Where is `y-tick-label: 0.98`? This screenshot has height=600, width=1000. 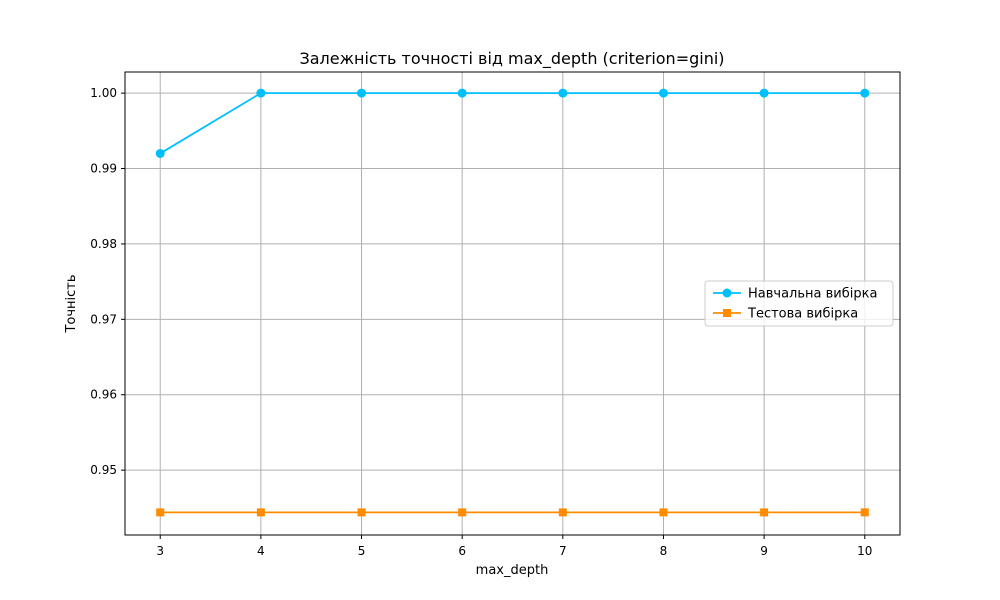
y-tick-label: 0.98 is located at coordinates (103, 244).